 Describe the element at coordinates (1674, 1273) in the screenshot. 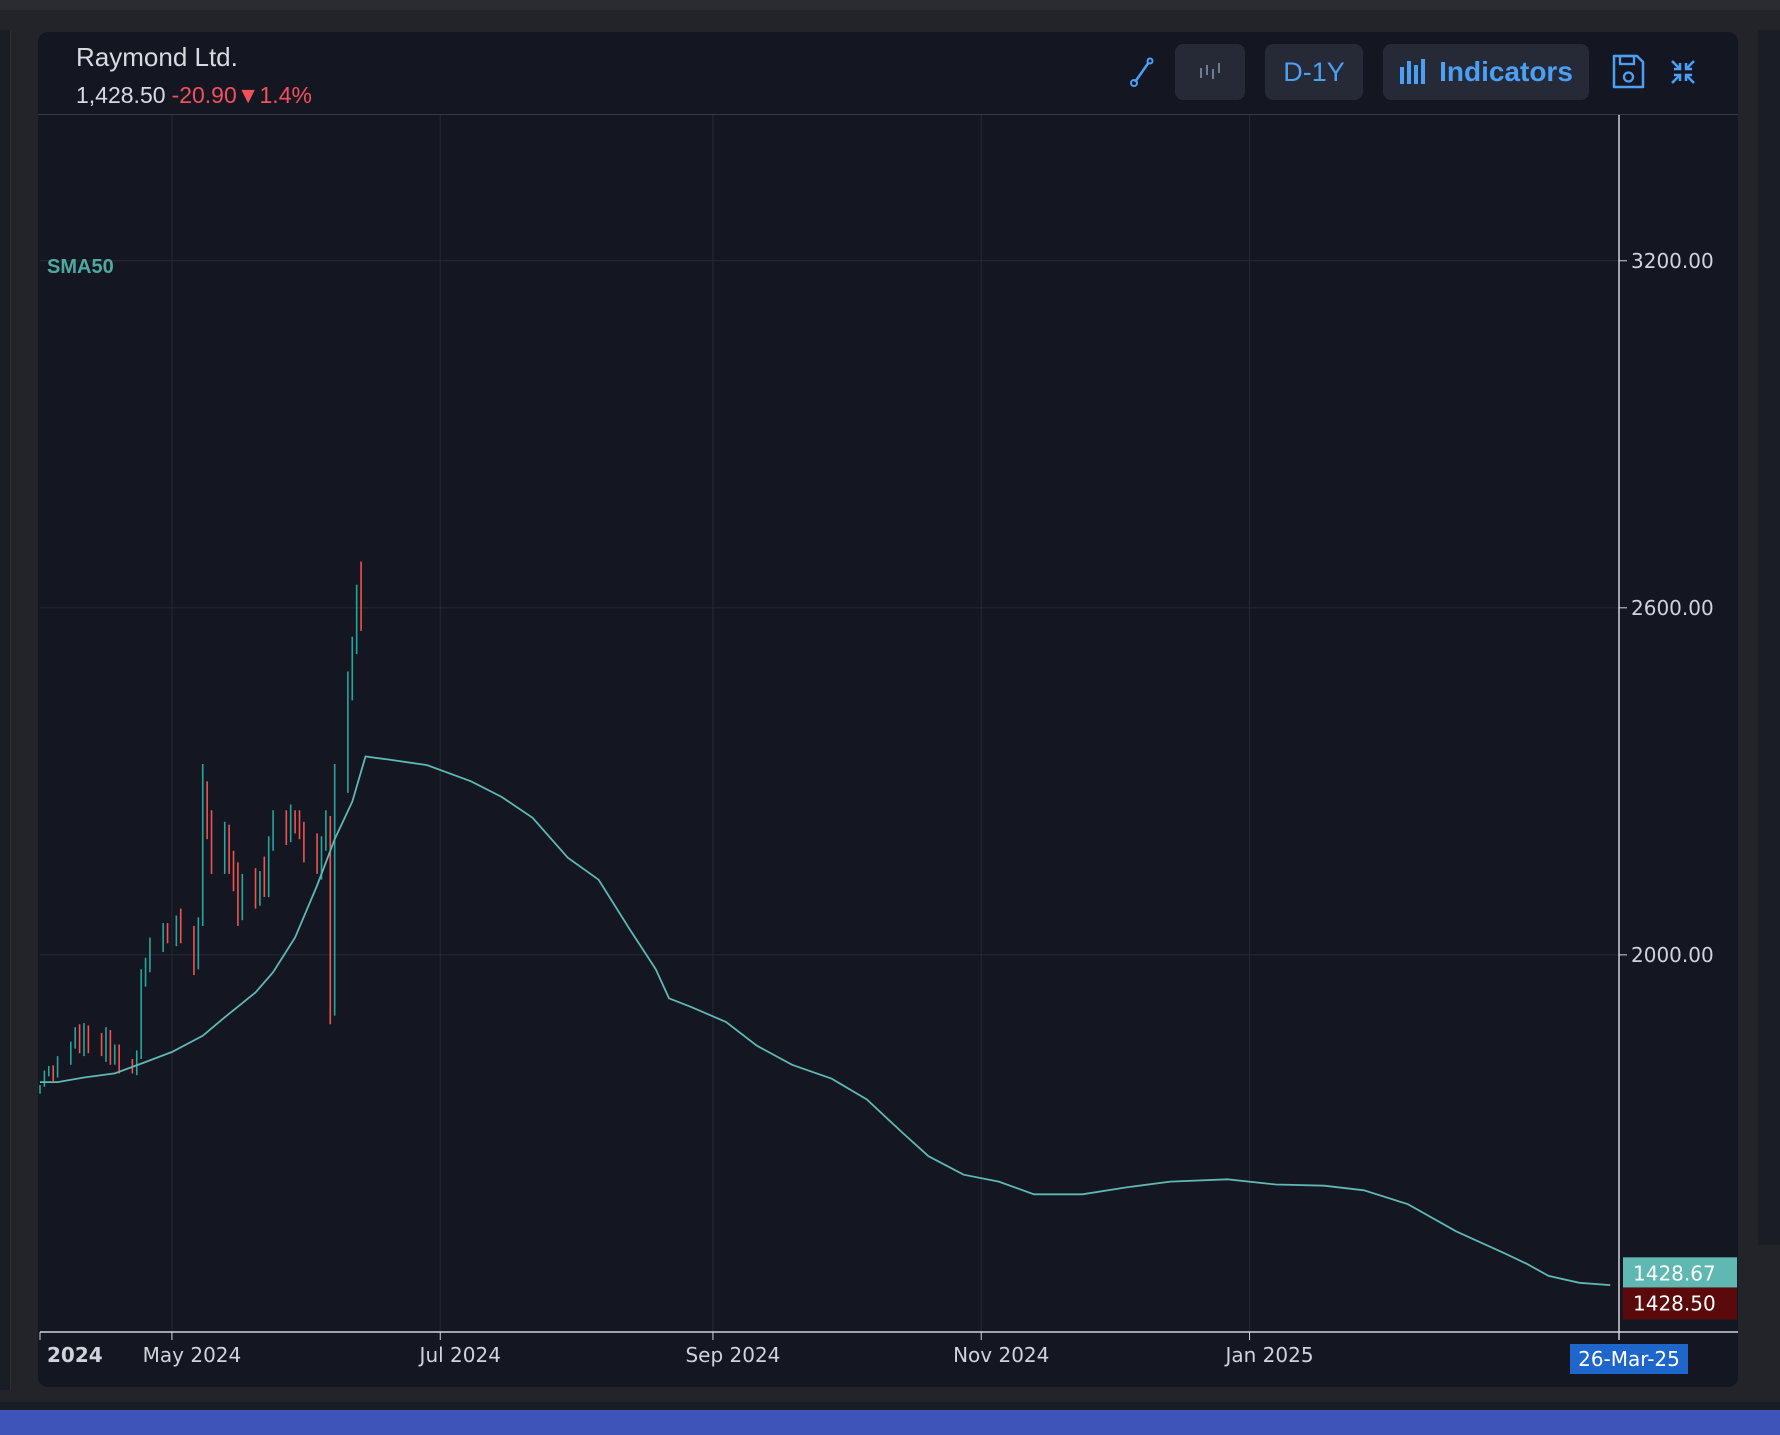

I see `sma50-price-label: 1428.67` at that location.